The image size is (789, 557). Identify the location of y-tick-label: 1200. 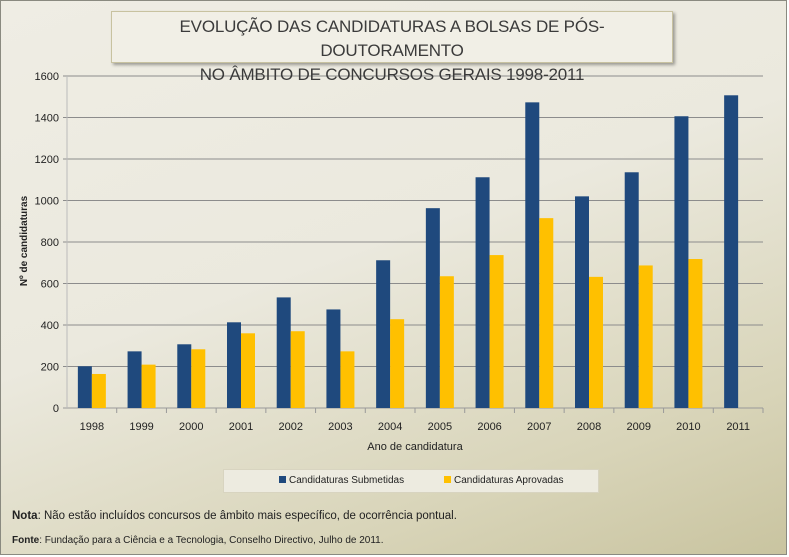
(47, 160).